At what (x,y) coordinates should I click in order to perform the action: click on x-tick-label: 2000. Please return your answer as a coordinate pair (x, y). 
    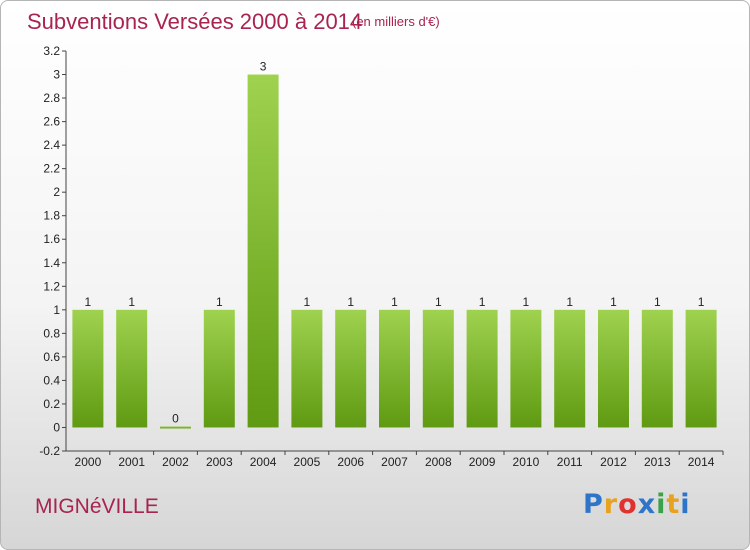
    Looking at the image, I should click on (88, 462).